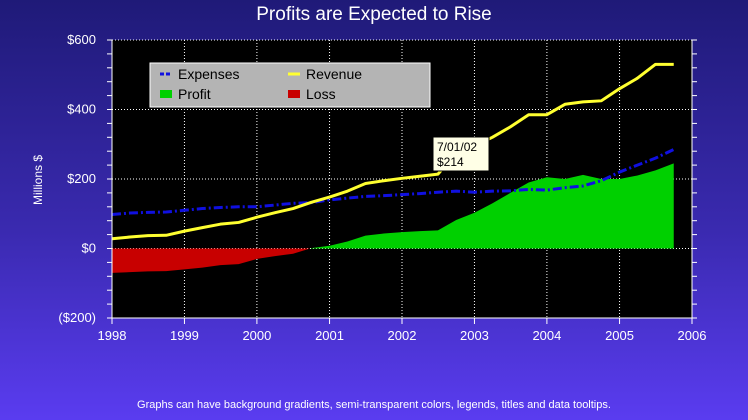 The image size is (748, 420). I want to click on data-tooltip: 7/01/02$214, so click(461, 154).